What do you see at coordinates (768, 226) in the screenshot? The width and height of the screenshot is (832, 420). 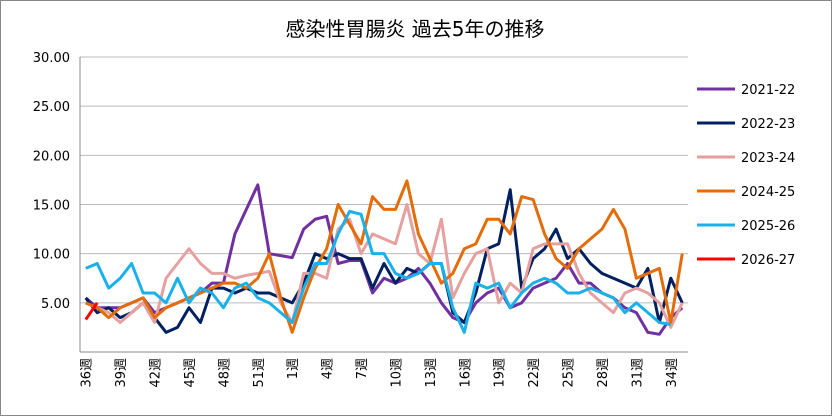 I see `legend-label: 2025-26` at bounding box center [768, 226].